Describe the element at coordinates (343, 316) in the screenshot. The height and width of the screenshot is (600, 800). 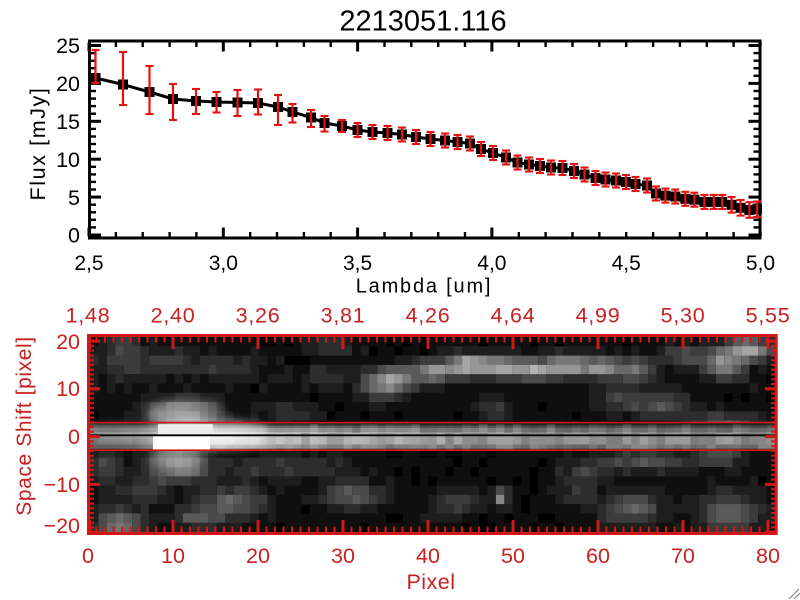
I see `svg-text: 3,81` at that location.